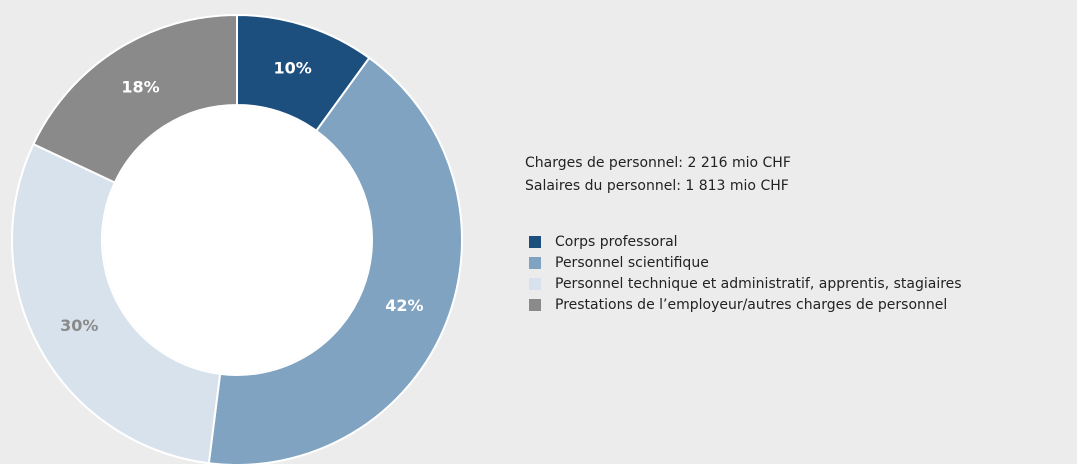 Image resolution: width=1077 pixels, height=464 pixels. What do you see at coordinates (658, 163) in the screenshot?
I see `annotation: Charges de personnel: 2 216 mio CHF` at bounding box center [658, 163].